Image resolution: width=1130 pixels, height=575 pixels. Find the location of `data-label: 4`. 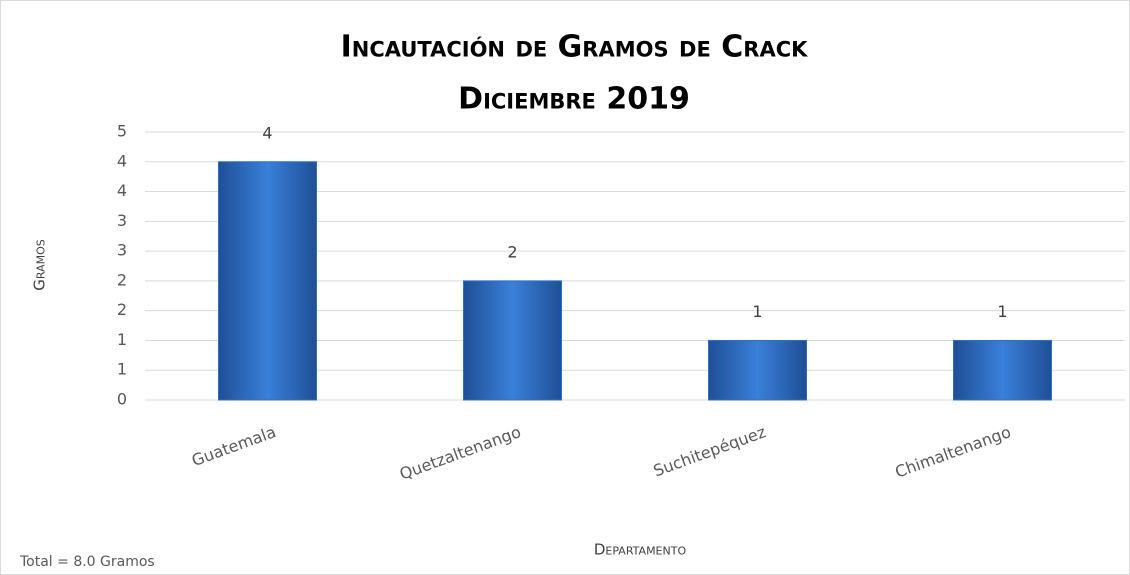

data-label: 4 is located at coordinates (267, 132).